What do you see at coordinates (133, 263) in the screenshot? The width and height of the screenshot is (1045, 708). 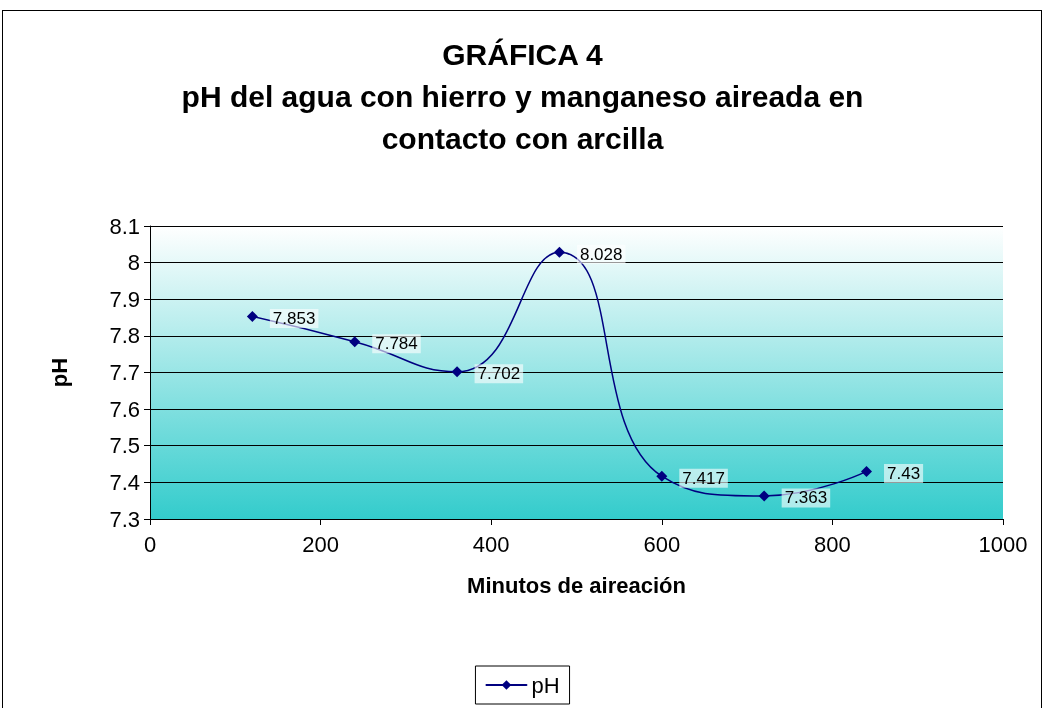 I see `y-tick-label: 8` at bounding box center [133, 263].